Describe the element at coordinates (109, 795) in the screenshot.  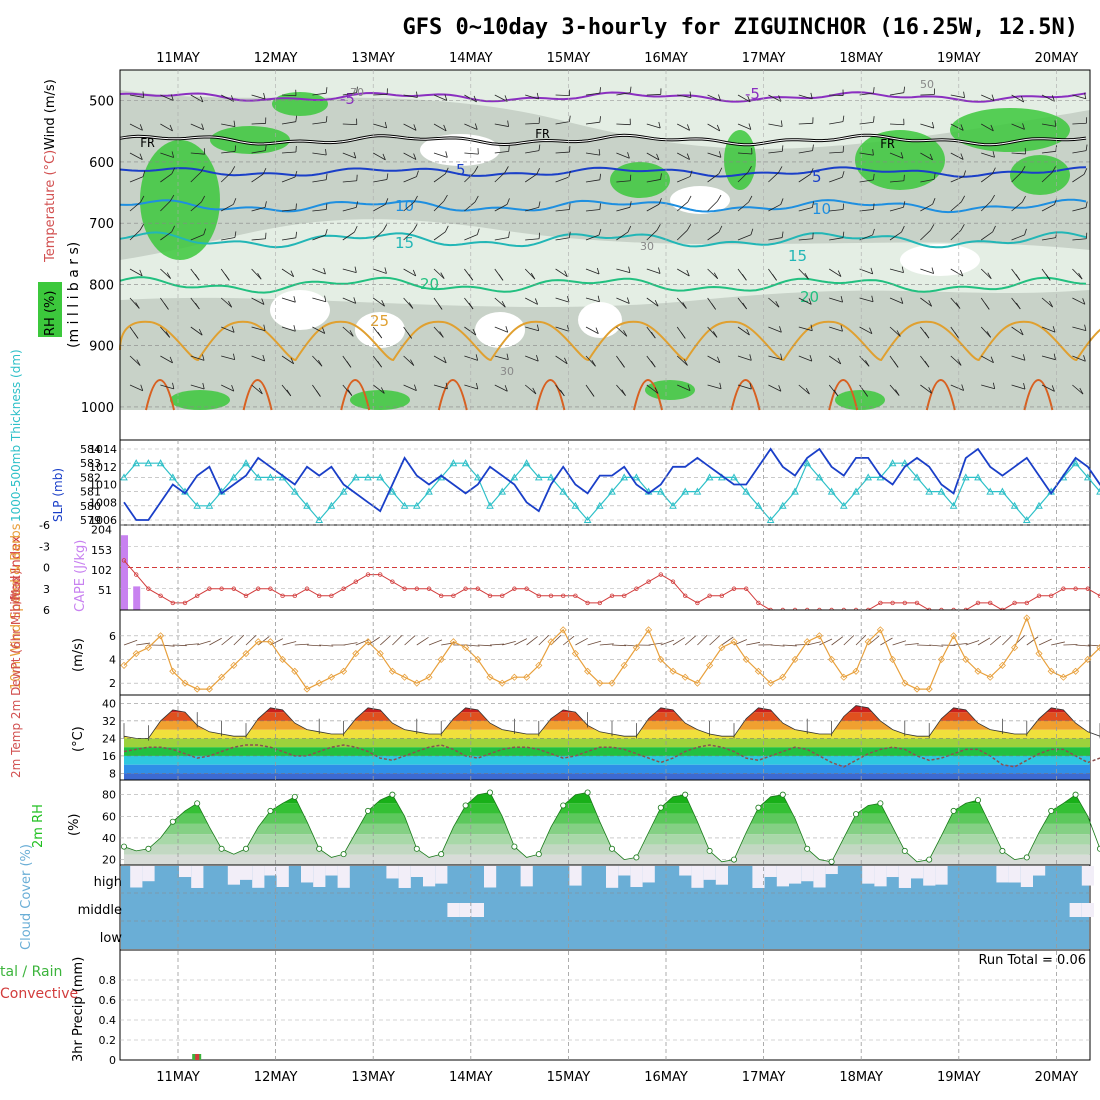
I see `rh2m-tick: 80` at that location.